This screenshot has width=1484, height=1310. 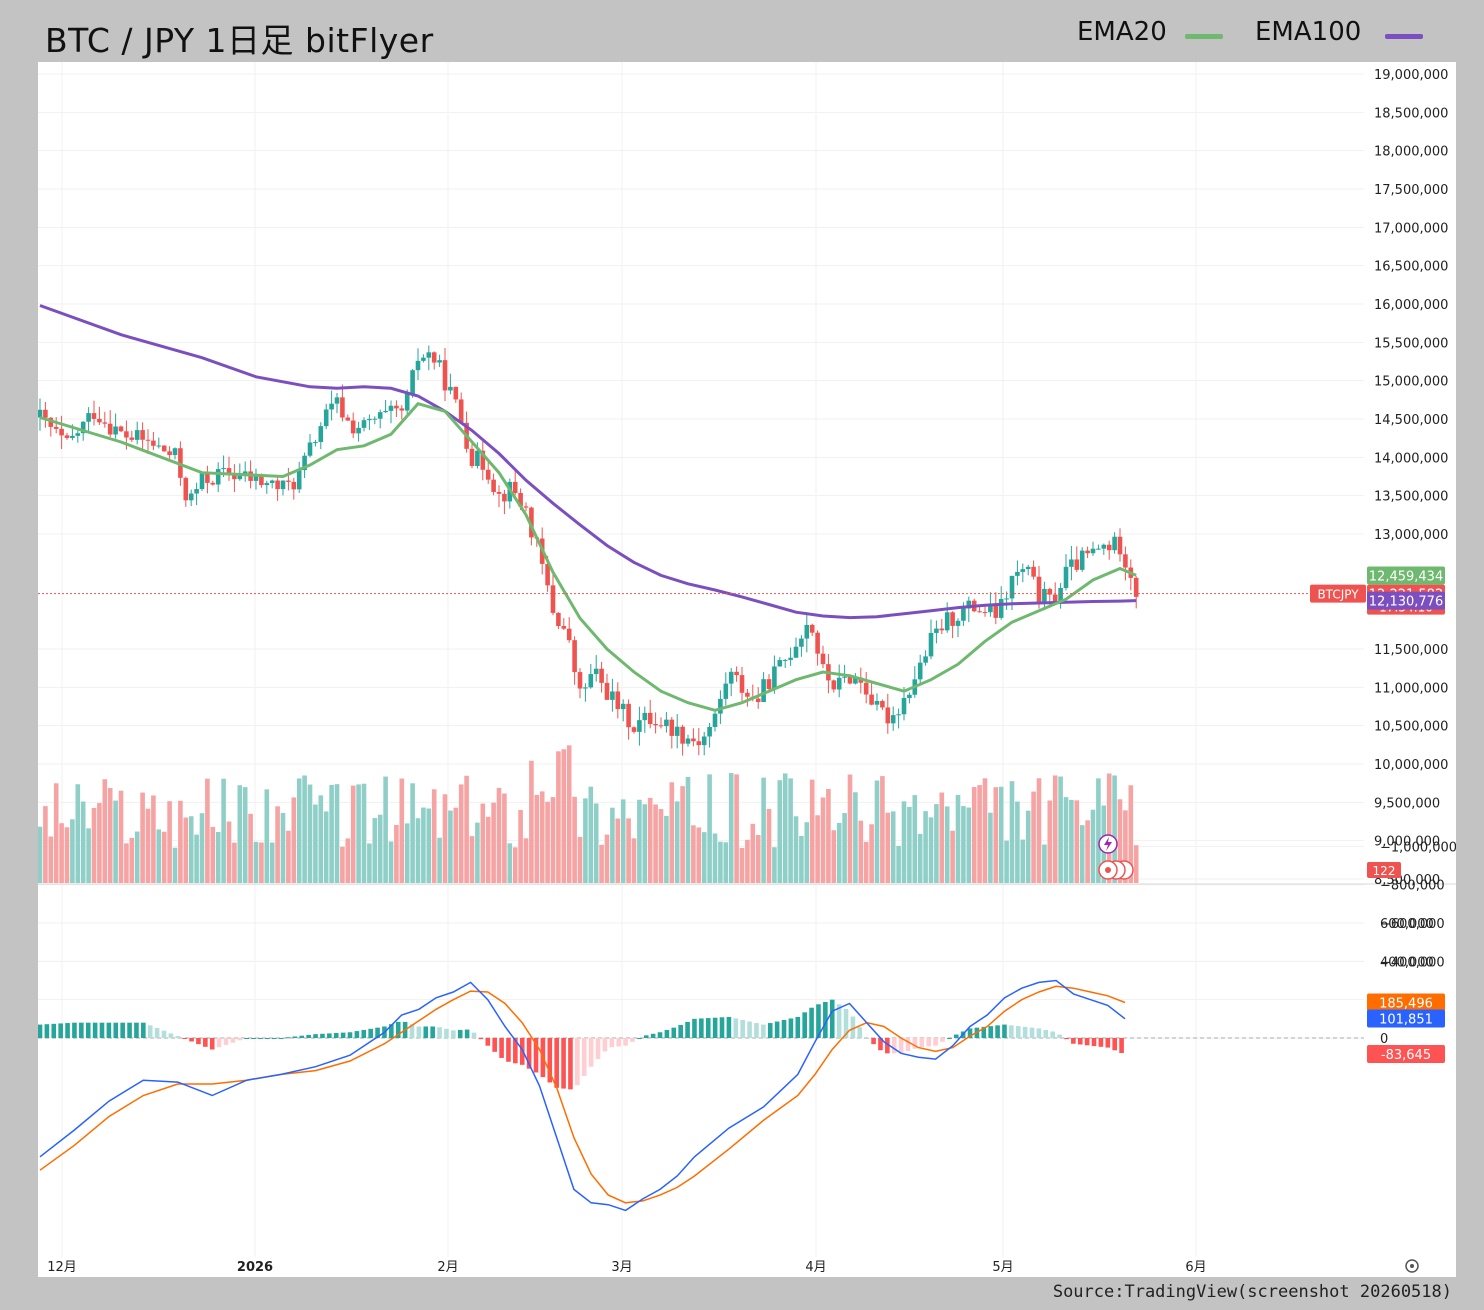 I want to click on time-tick-label: 12月, so click(x=62, y=1267).